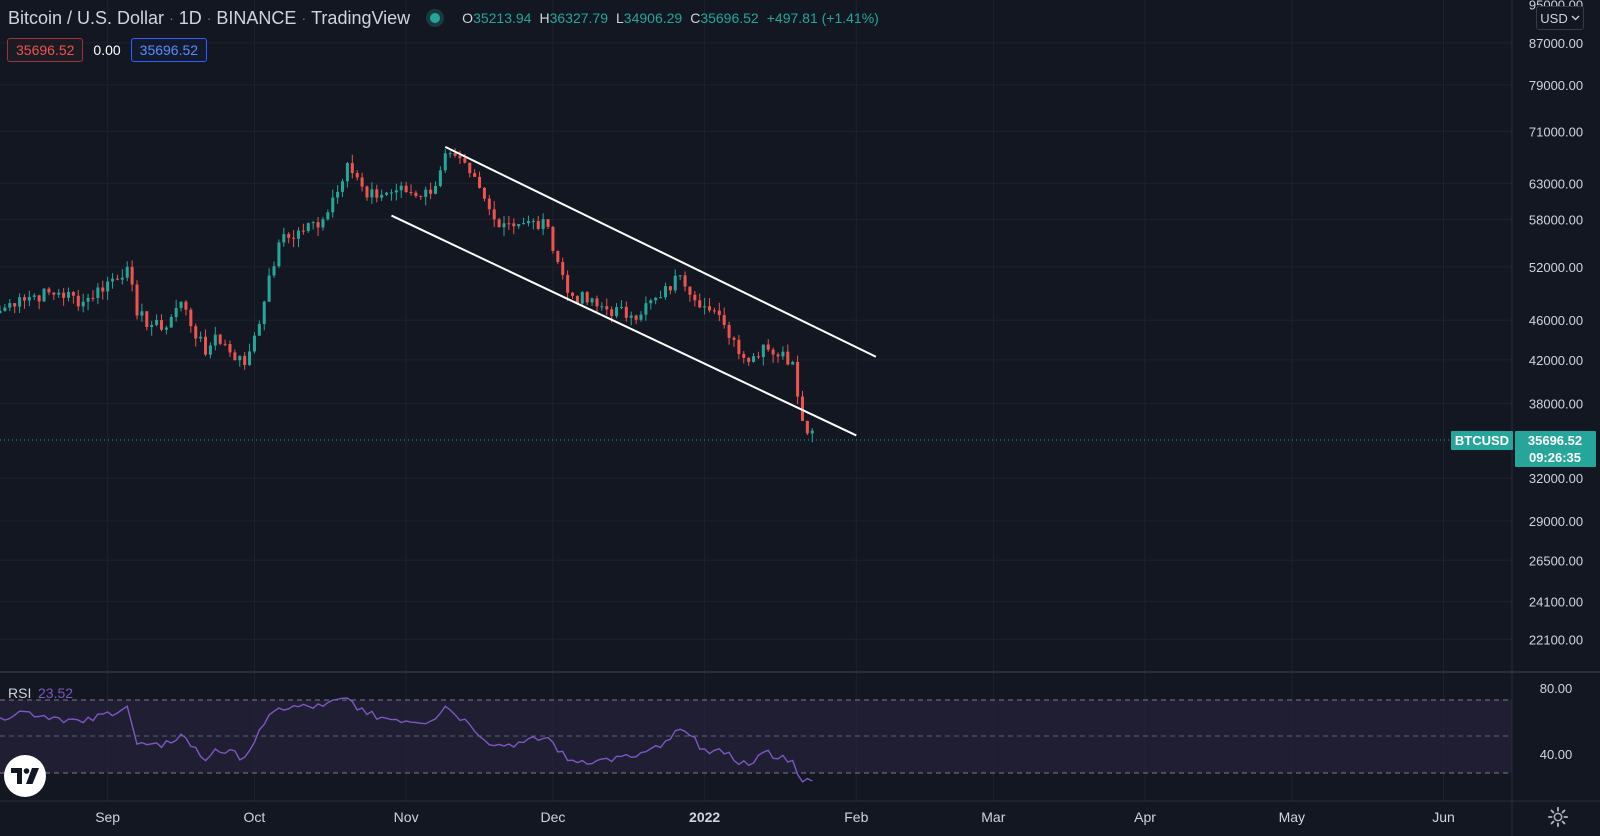  Describe the element at coordinates (45, 50) in the screenshot. I see `sell-button: 35696.52` at that location.